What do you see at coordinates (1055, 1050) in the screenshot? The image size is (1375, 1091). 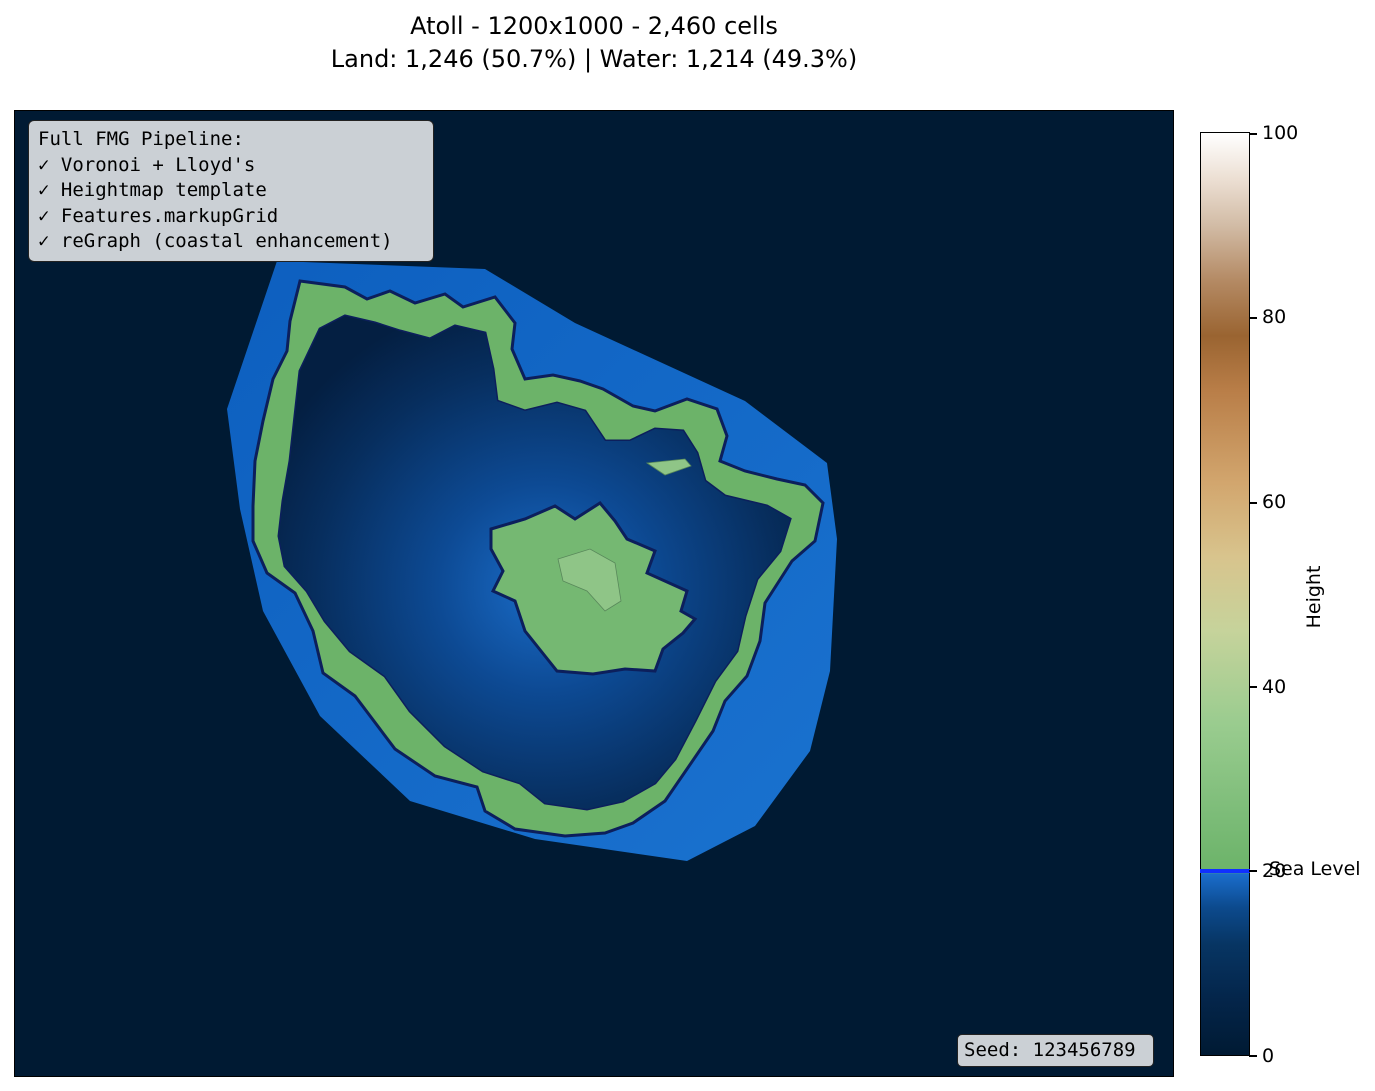 I see `seed-badge: Seed: 123456789` at bounding box center [1055, 1050].